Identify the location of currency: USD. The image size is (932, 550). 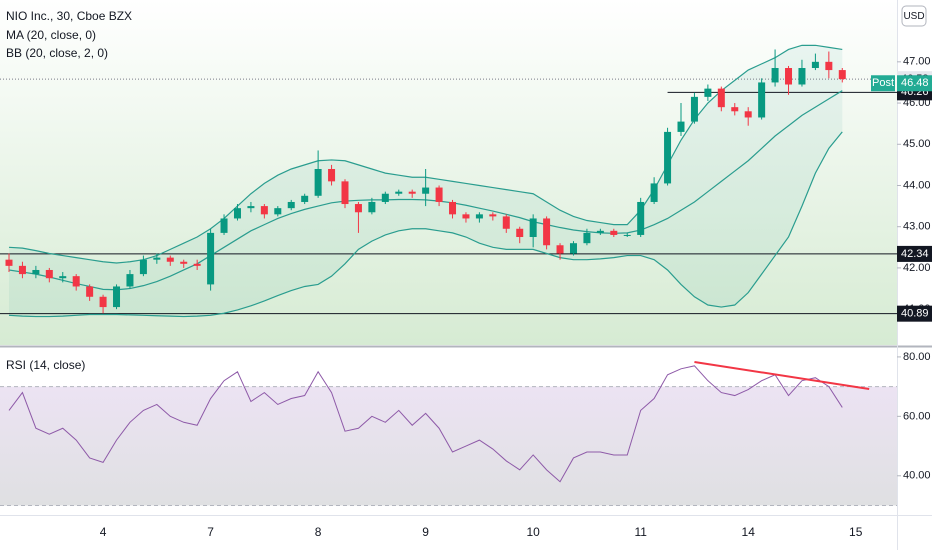
(913, 16).